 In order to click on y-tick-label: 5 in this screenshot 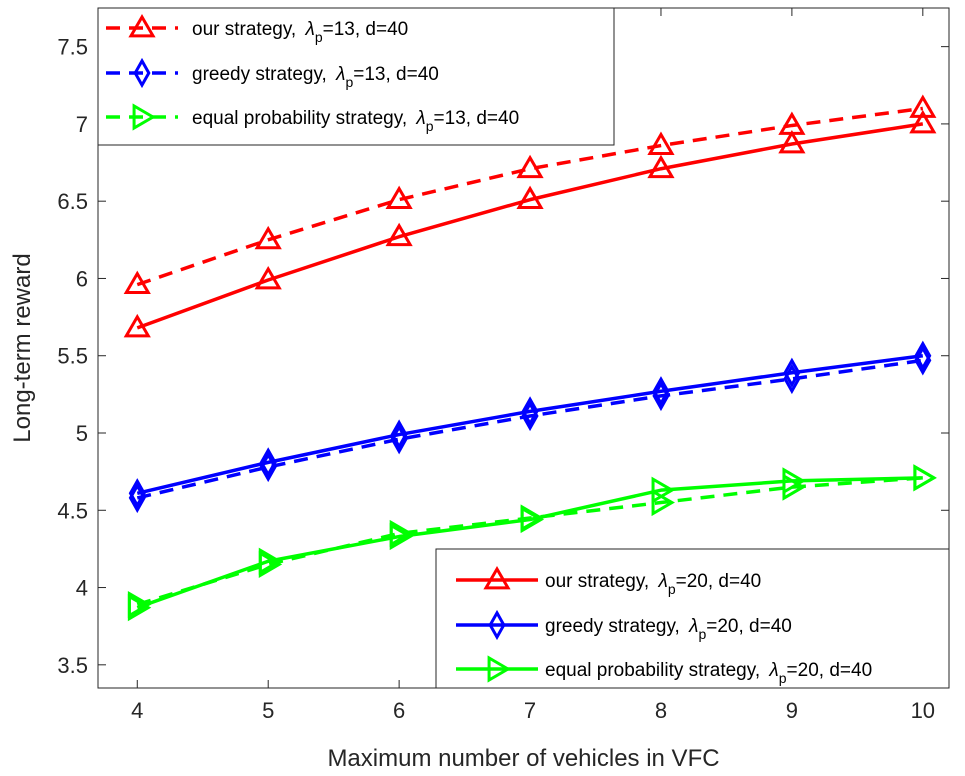, I will do `click(82, 433)`.